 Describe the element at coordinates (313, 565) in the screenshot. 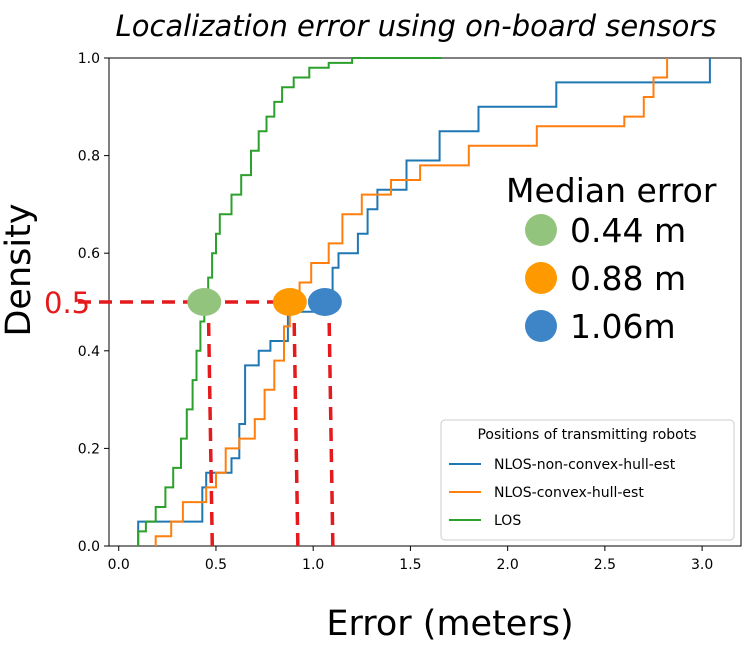

I see `x-tick-label: 1.0` at that location.